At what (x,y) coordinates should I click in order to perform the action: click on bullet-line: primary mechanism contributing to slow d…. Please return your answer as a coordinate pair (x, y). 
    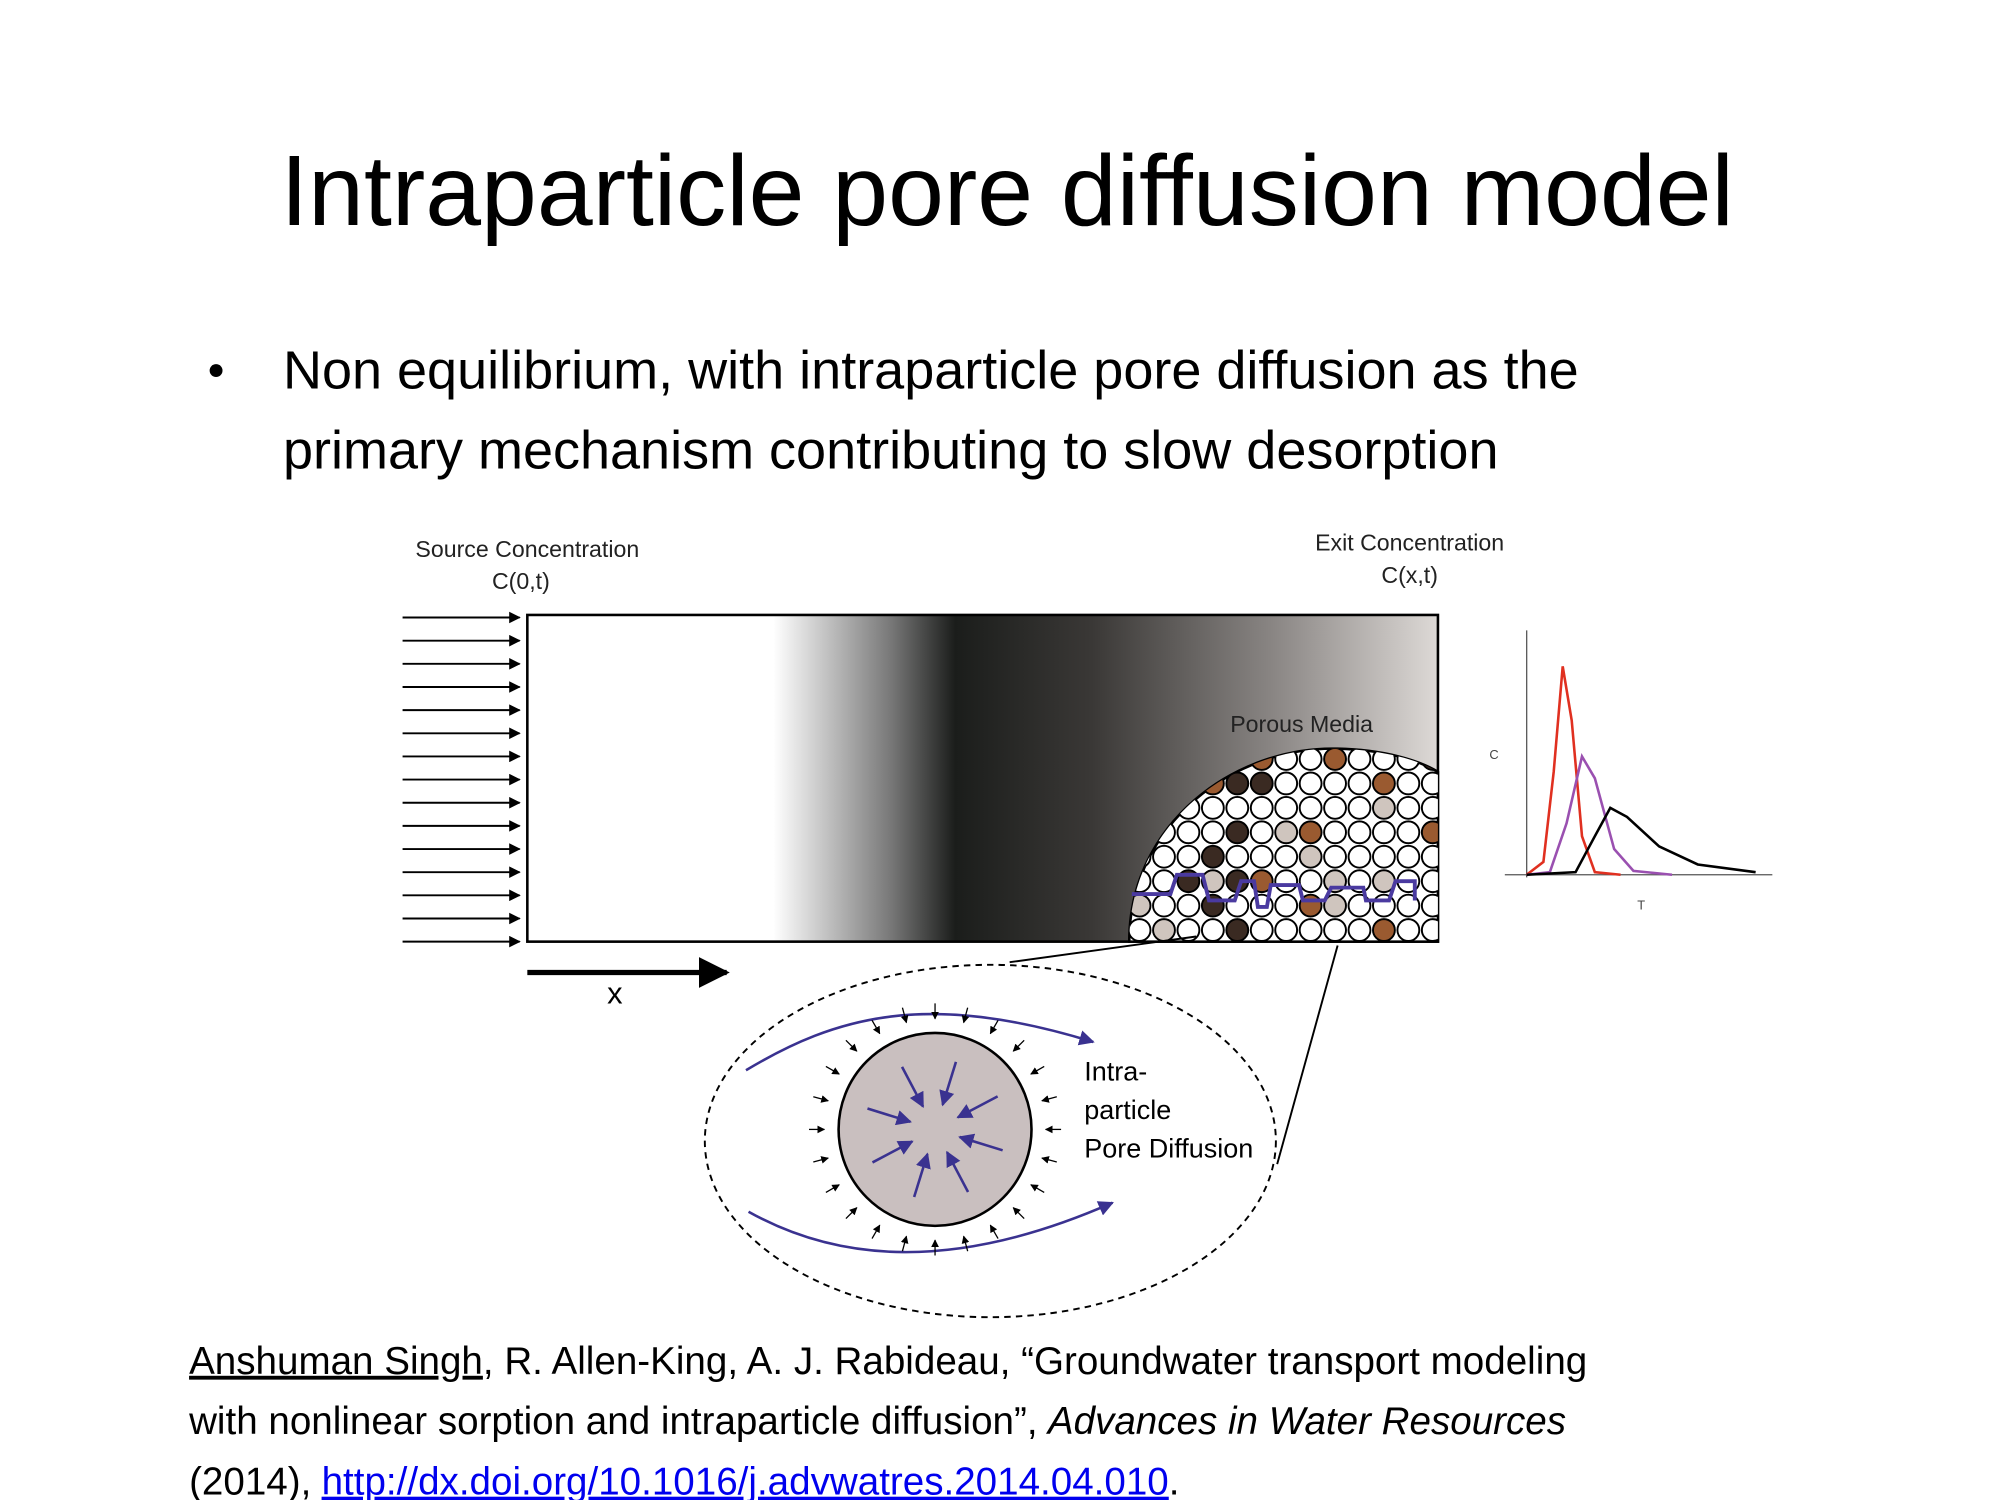
    Looking at the image, I should click on (891, 450).